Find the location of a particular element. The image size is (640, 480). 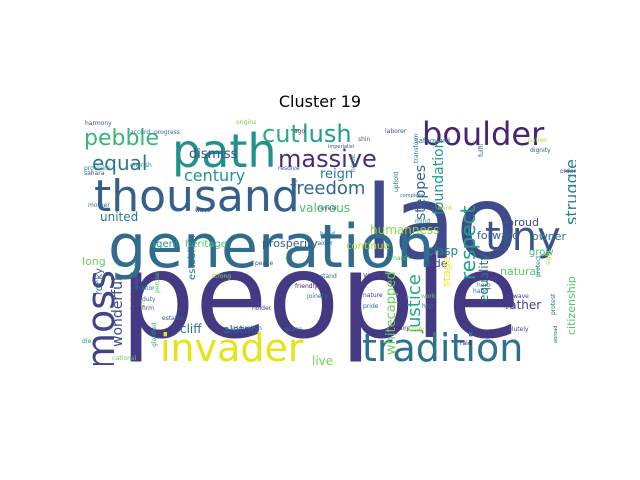

cloud-word-peruse: peruse is located at coordinates (157, 282).